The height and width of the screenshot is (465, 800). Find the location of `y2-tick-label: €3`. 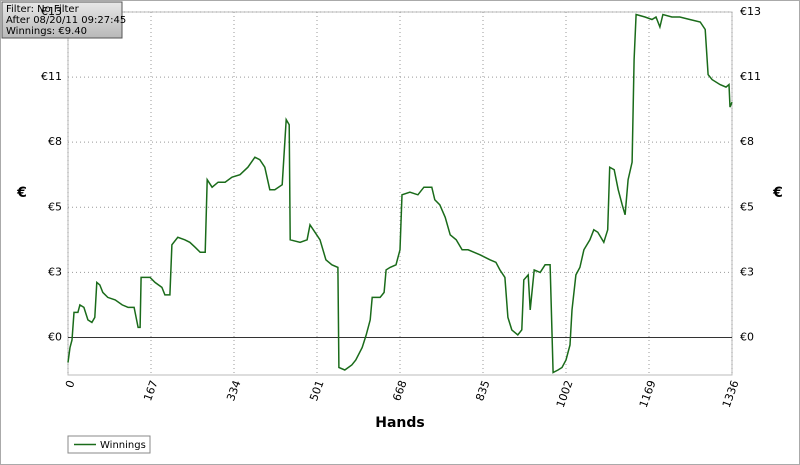

y2-tick-label: €3 is located at coordinates (747, 271).